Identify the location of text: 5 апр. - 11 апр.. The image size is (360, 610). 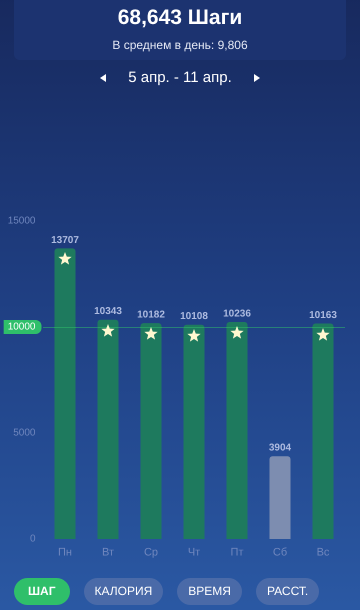
(180, 77).